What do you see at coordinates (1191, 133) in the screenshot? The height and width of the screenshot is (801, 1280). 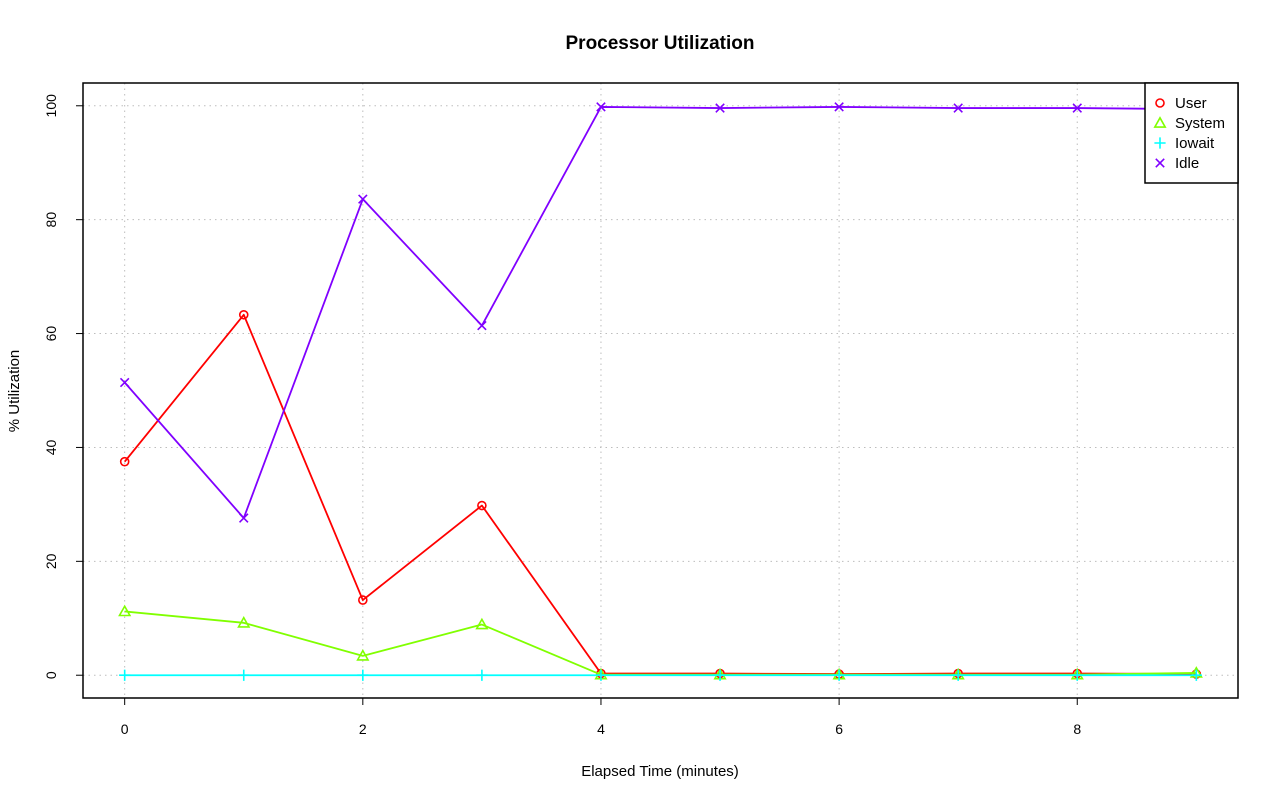 I see `legend: User System Iowait Idle` at bounding box center [1191, 133].